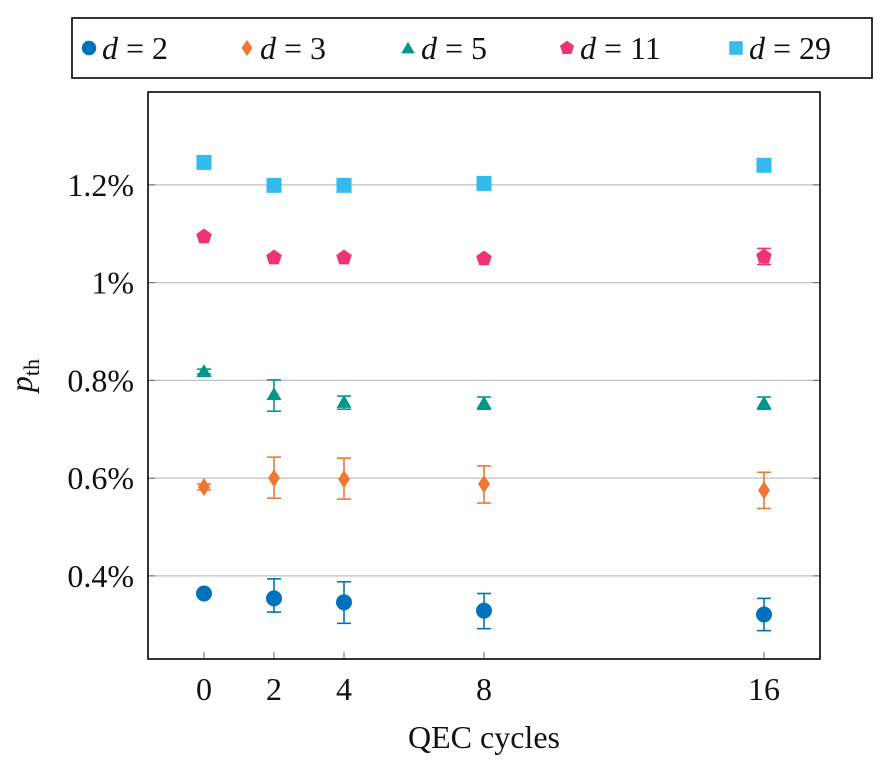  I want to click on legend-label: d = 3, so click(293, 48).